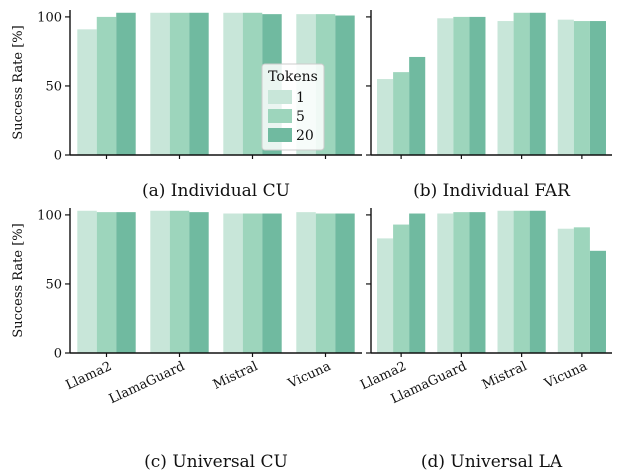 This screenshot has width=618, height=474. What do you see at coordinates (305, 136) in the screenshot?
I see `legend-label-20: 20` at bounding box center [305, 136].